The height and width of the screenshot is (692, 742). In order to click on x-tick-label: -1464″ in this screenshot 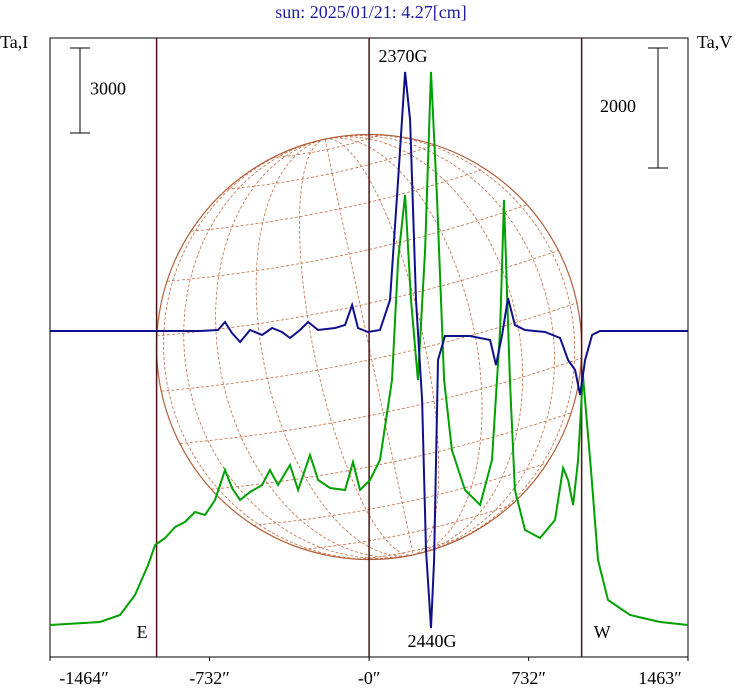, I will do `click(84, 678)`.